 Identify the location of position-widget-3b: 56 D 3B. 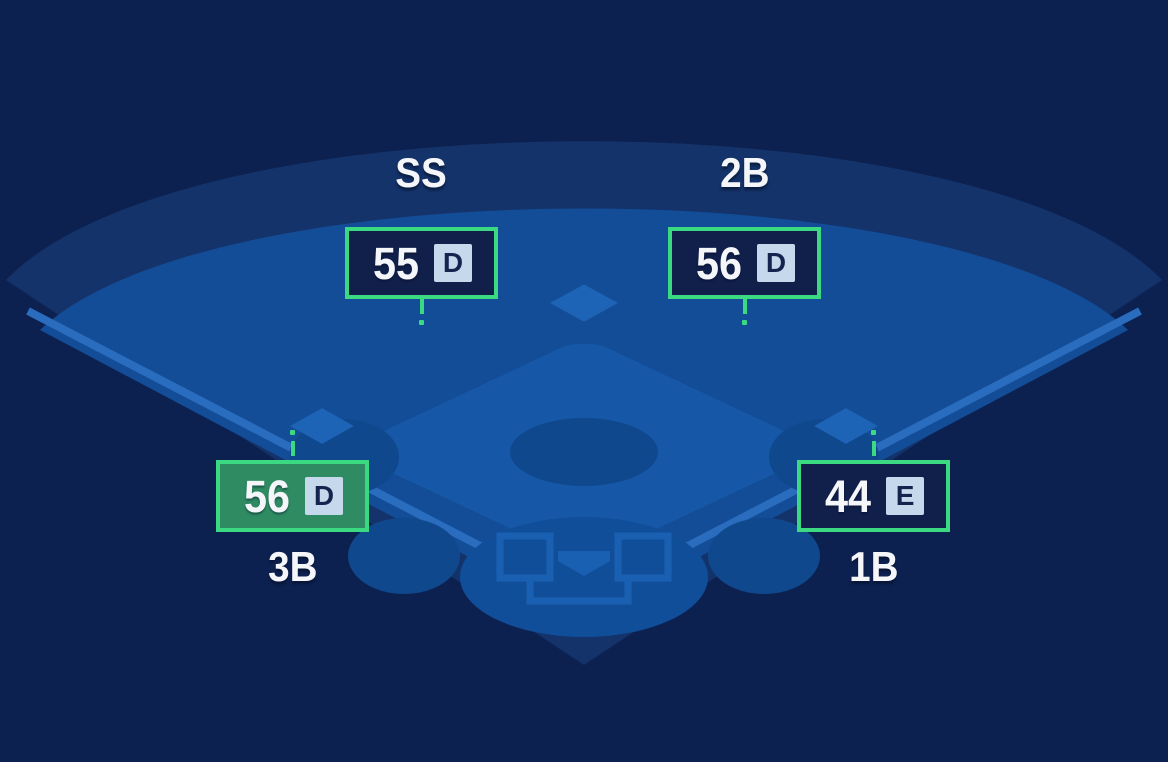
(292, 510).